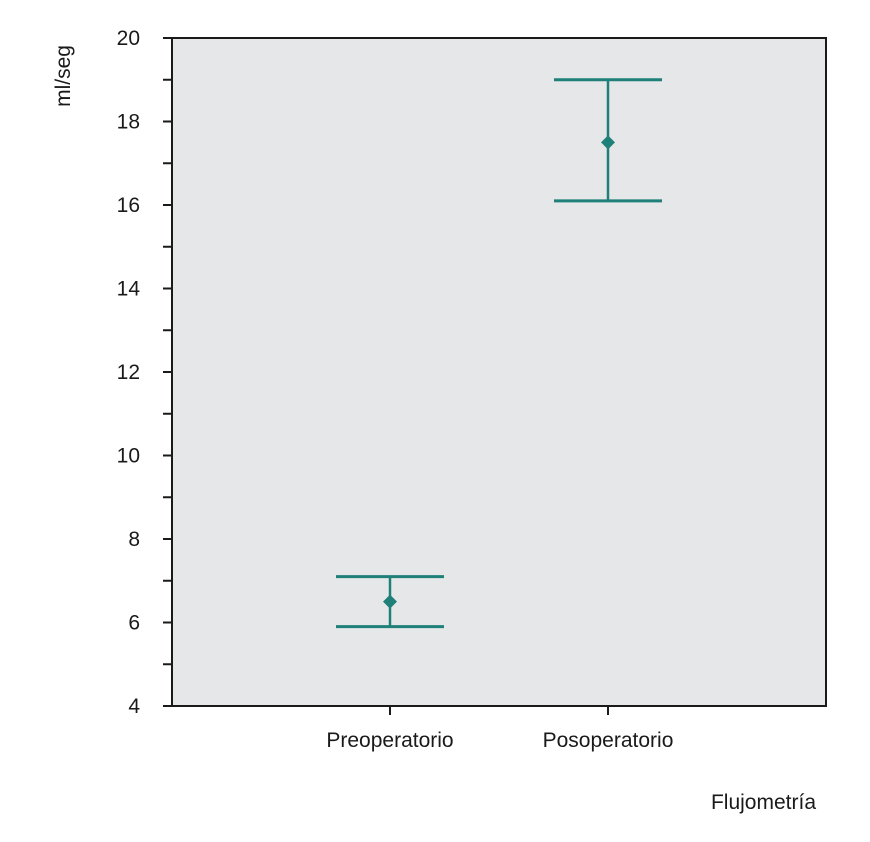 This screenshot has height=842, width=870. What do you see at coordinates (129, 289) in the screenshot?
I see `y-tick-label: 14` at bounding box center [129, 289].